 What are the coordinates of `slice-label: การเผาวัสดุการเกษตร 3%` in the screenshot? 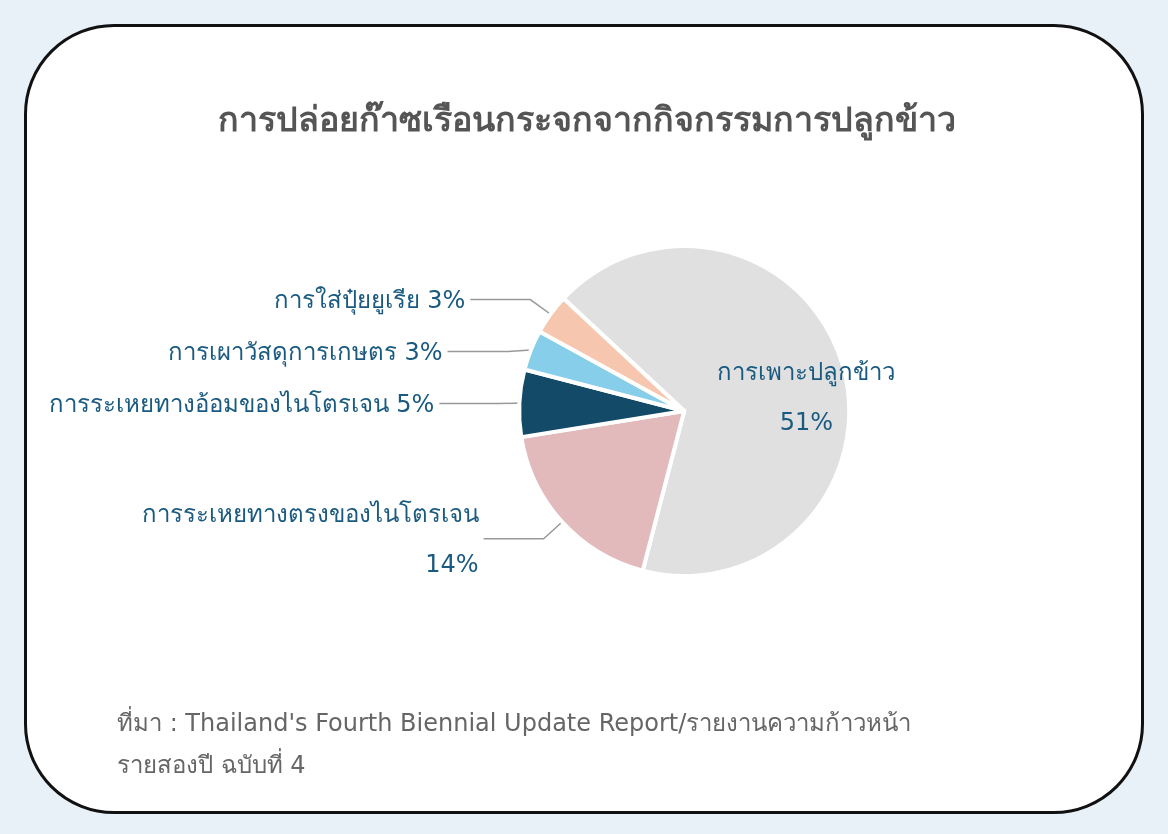 It's located at (305, 352).